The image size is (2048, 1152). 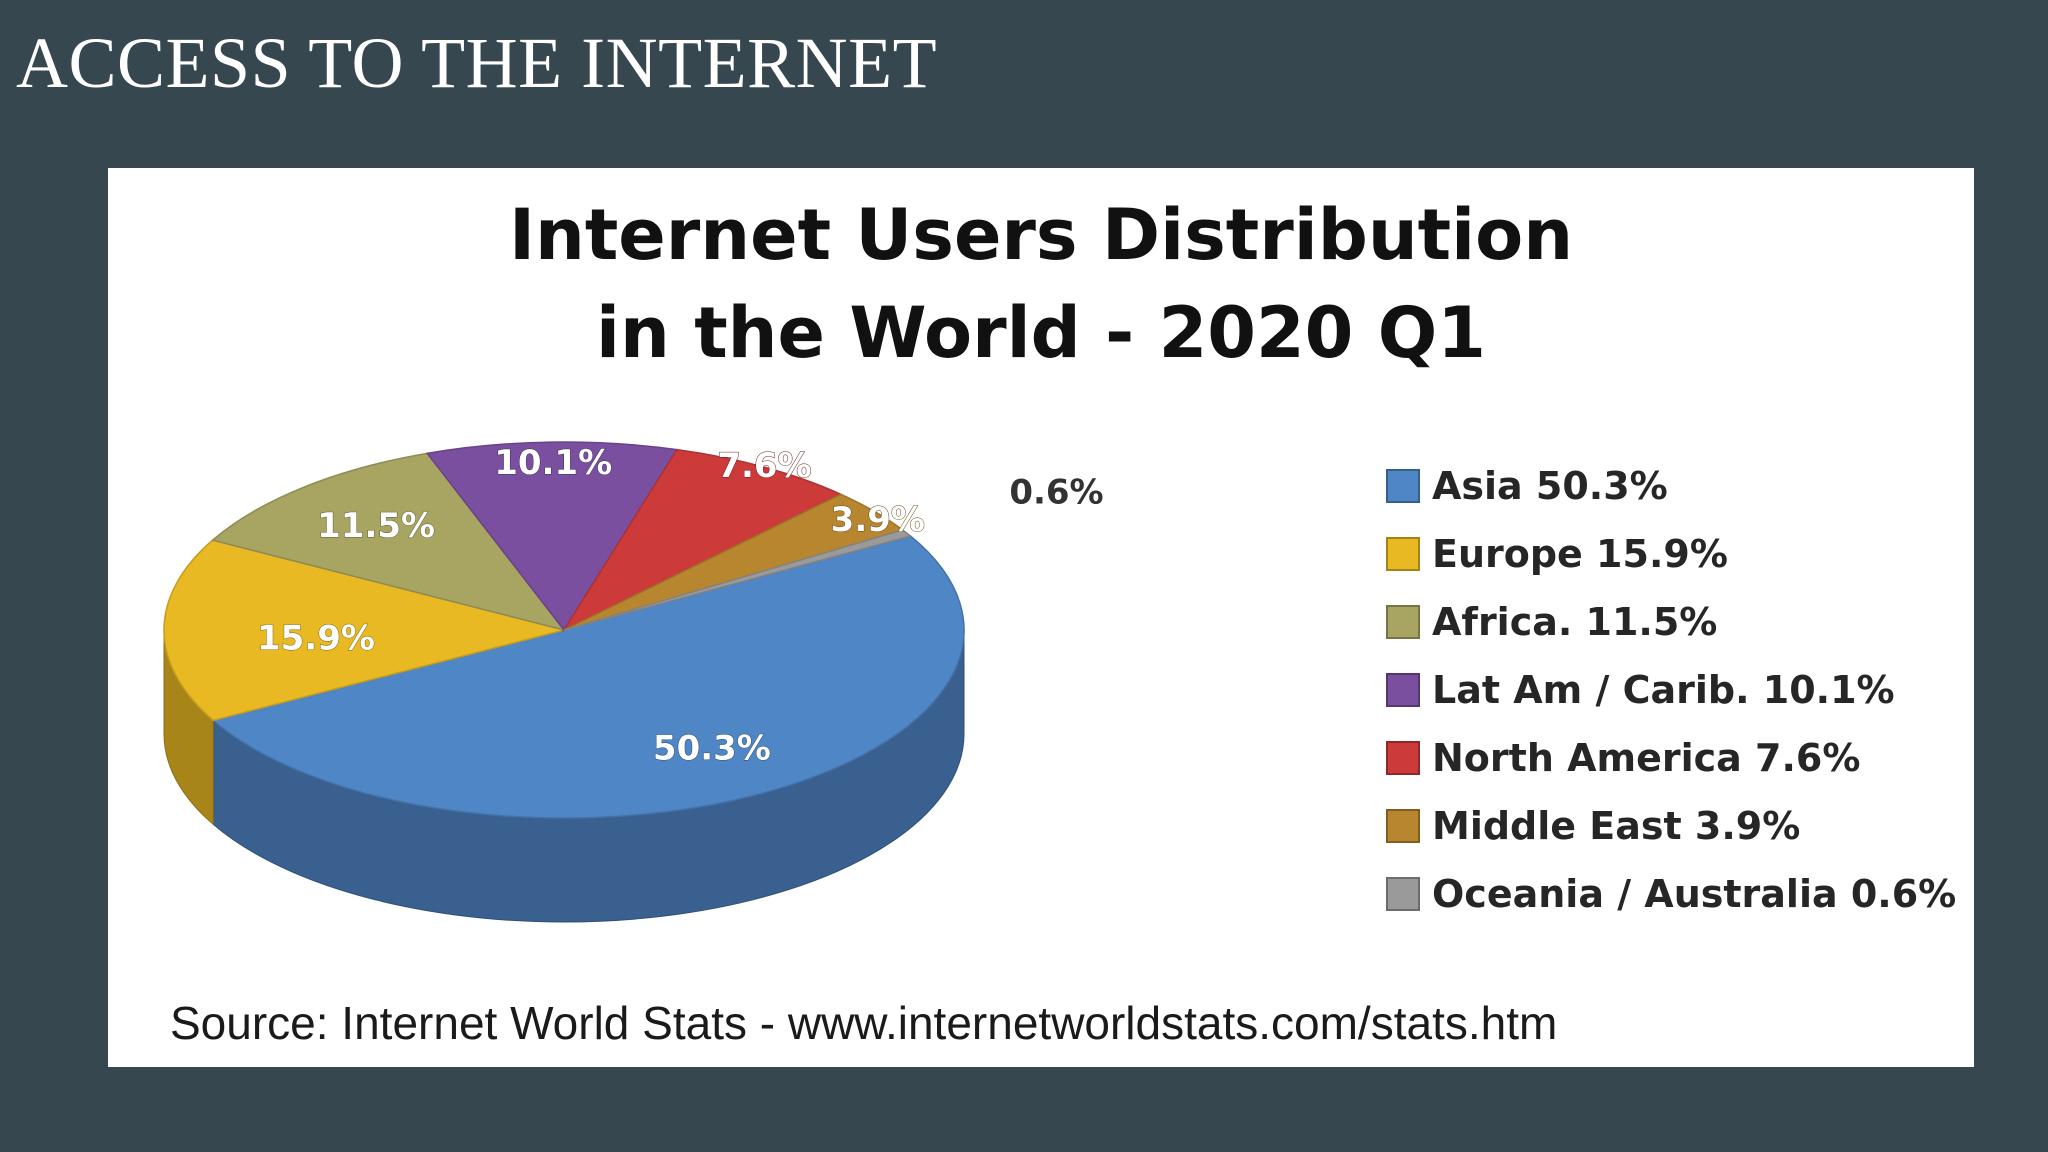 I want to click on pie-data-labels: 50.3% 15.9% 11.5% 10.1% 7.6% 3.9% 0.6%, so click(x=680, y=605).